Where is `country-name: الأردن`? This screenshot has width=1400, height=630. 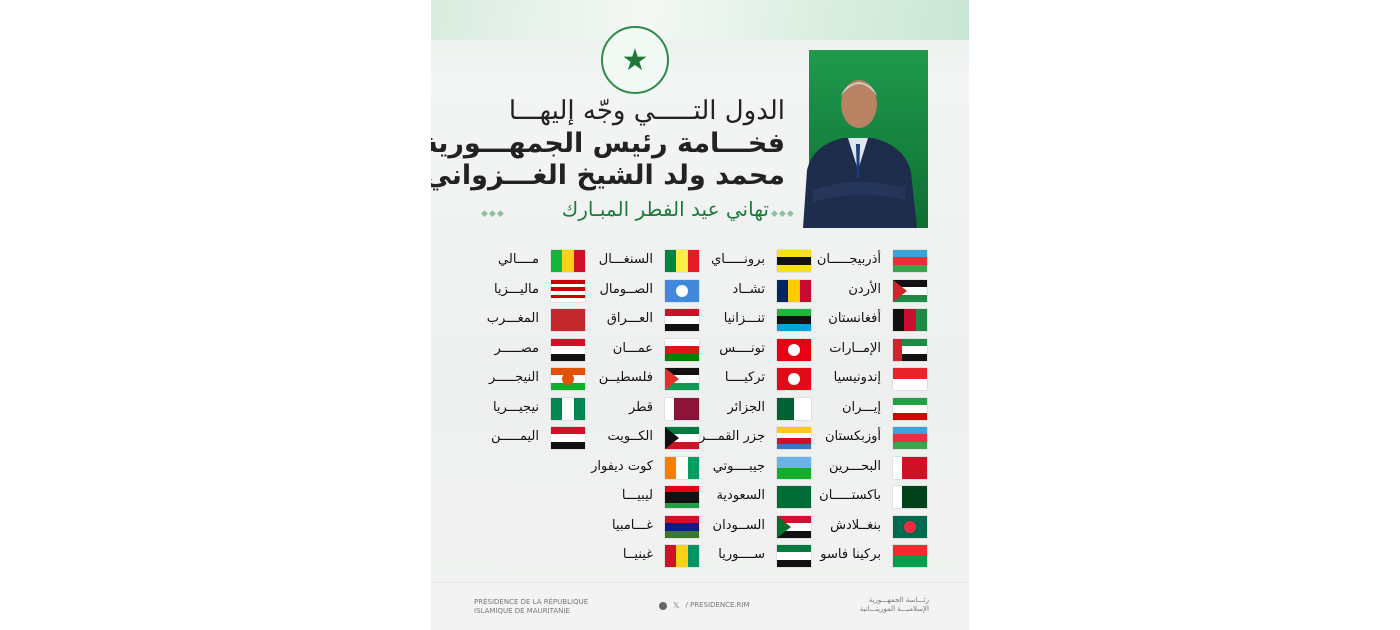 country-name: الأردن is located at coordinates (864, 289).